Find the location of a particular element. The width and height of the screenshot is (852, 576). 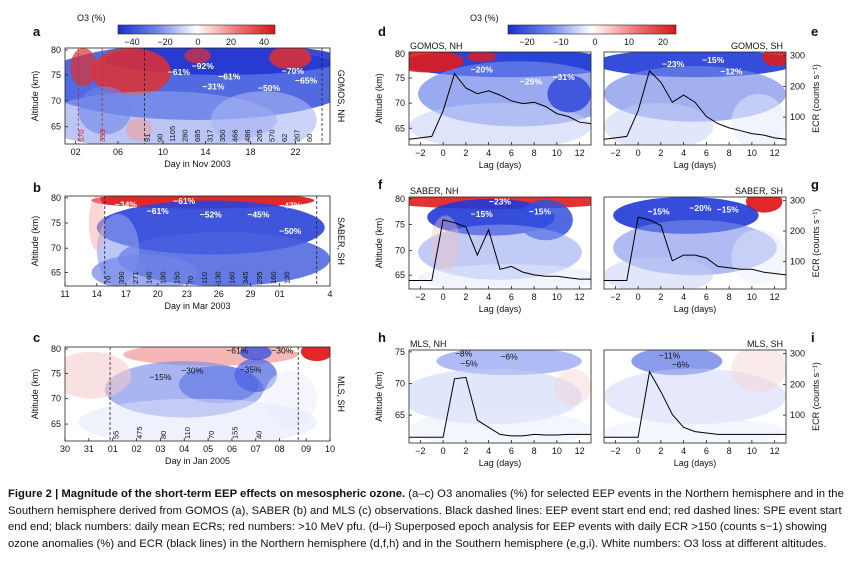

panel-letter: i is located at coordinates (813, 337).